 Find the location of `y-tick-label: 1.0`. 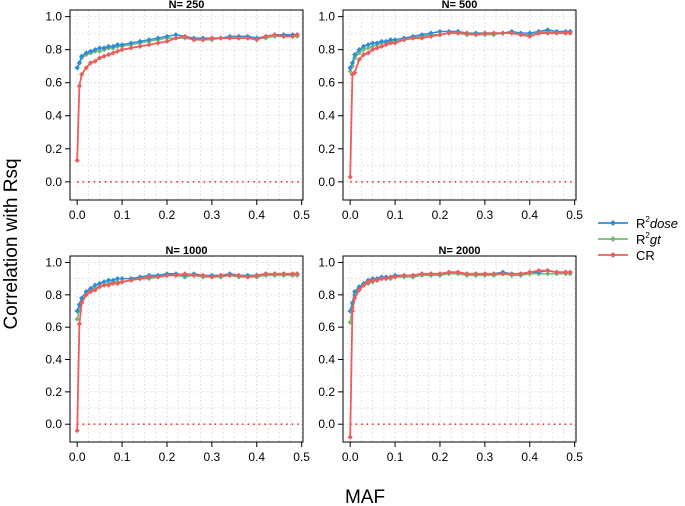

y-tick-label: 1.0 is located at coordinates (326, 262).